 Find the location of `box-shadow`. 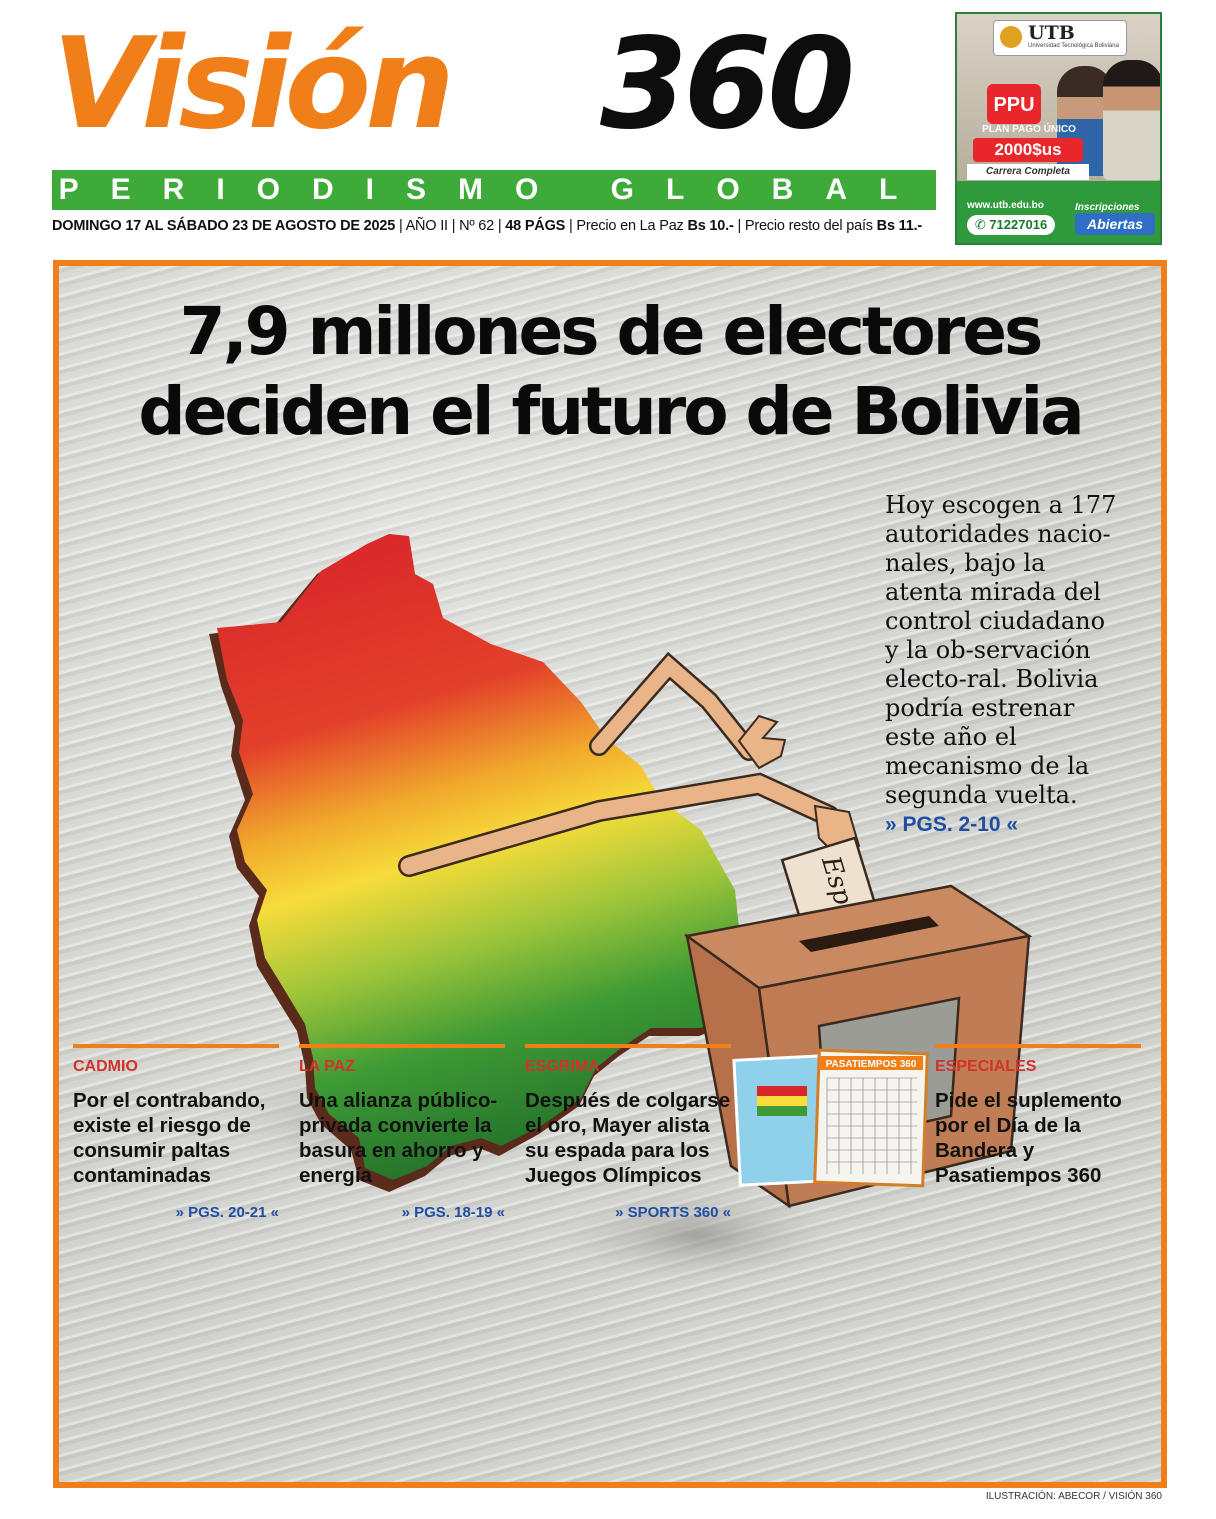

box-shadow is located at coordinates (699, 1236).